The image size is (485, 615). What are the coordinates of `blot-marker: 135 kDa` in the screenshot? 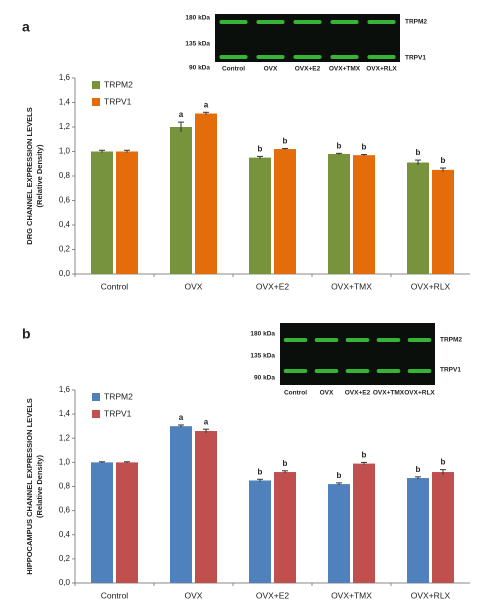 It's located at (197, 44).